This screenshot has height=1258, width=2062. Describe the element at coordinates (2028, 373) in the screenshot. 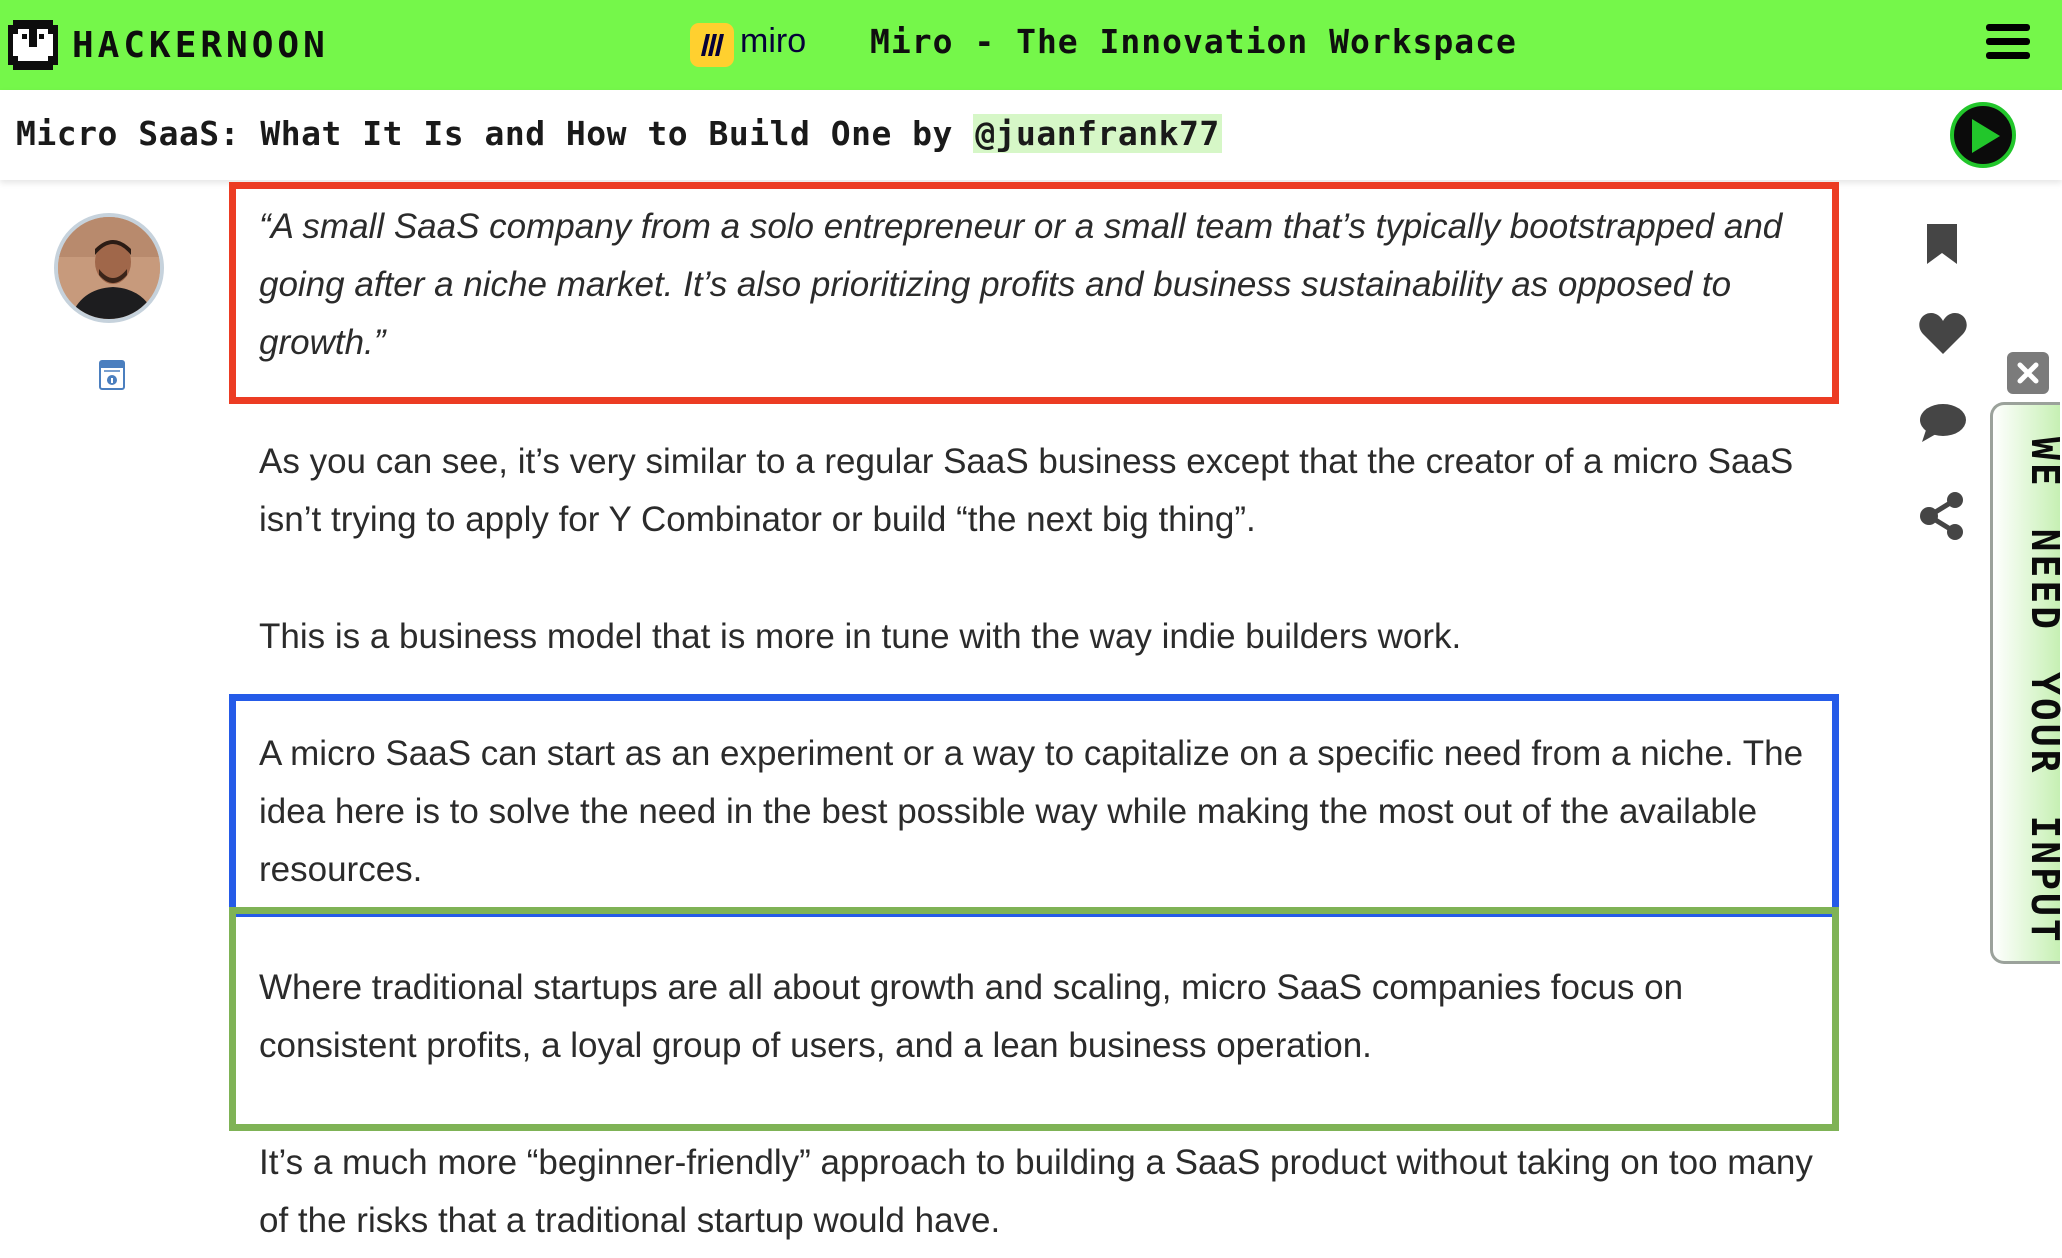

I see `close-icon` at that location.